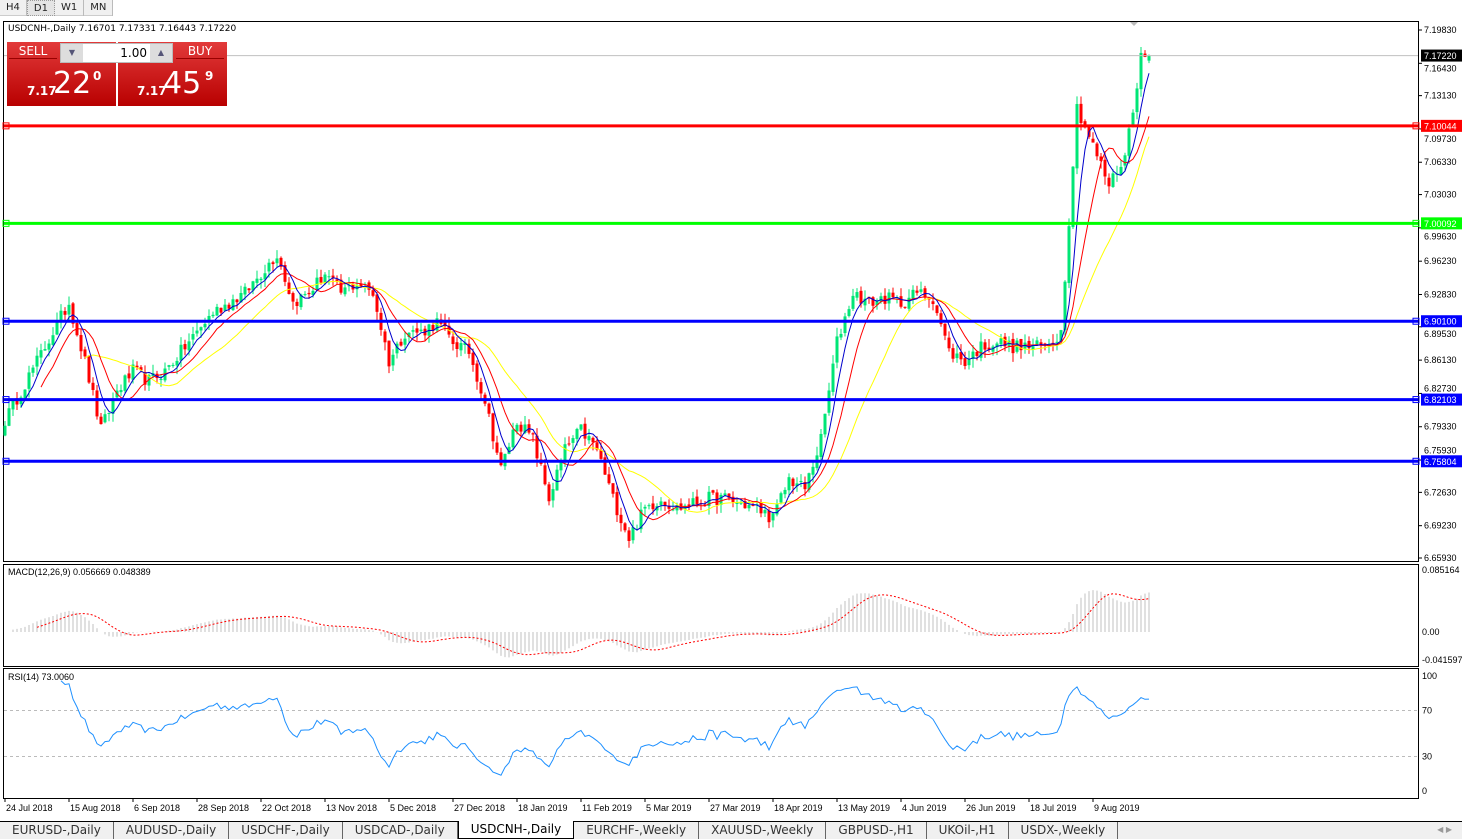 The width and height of the screenshot is (1462, 839). I want to click on price-tick-label: 6.69230, so click(1440, 526).